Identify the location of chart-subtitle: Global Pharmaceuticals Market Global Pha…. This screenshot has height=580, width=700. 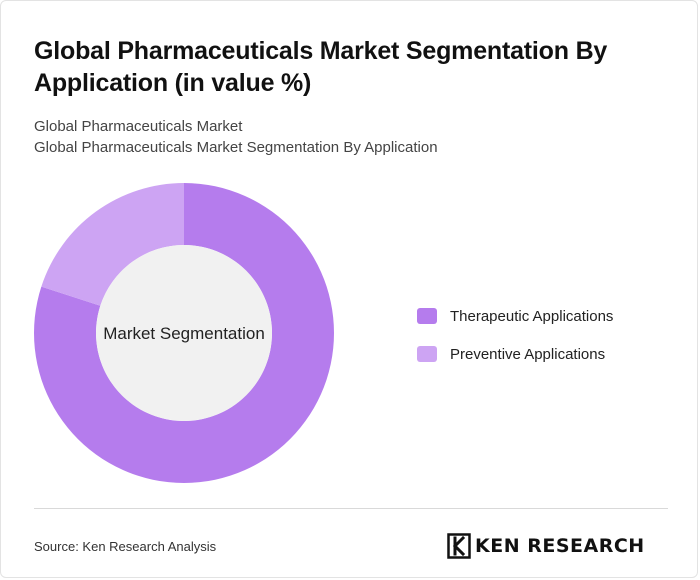
(236, 137).